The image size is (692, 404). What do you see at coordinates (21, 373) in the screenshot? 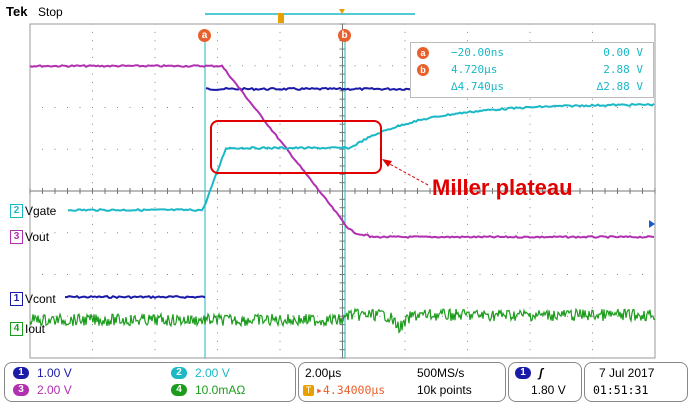
I see `ch1-scale-badge: 1` at bounding box center [21, 373].